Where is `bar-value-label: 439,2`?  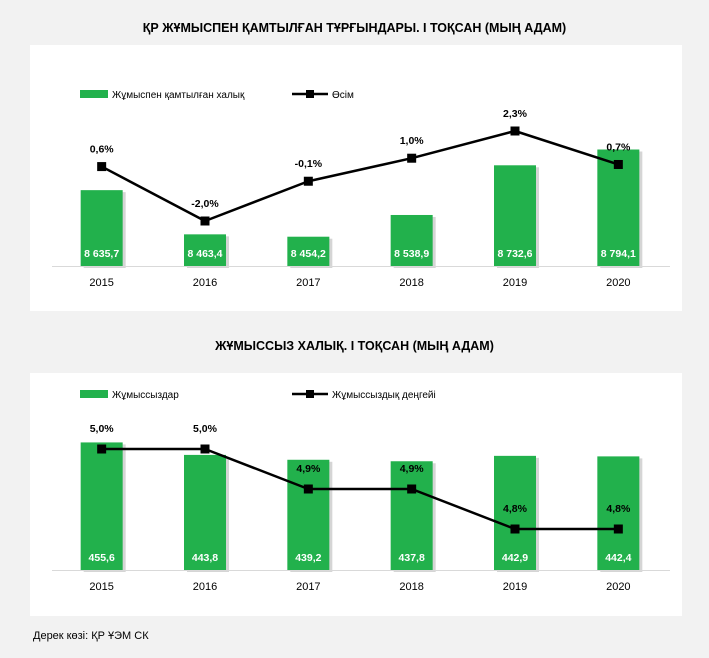 bar-value-label: 439,2 is located at coordinates (308, 558).